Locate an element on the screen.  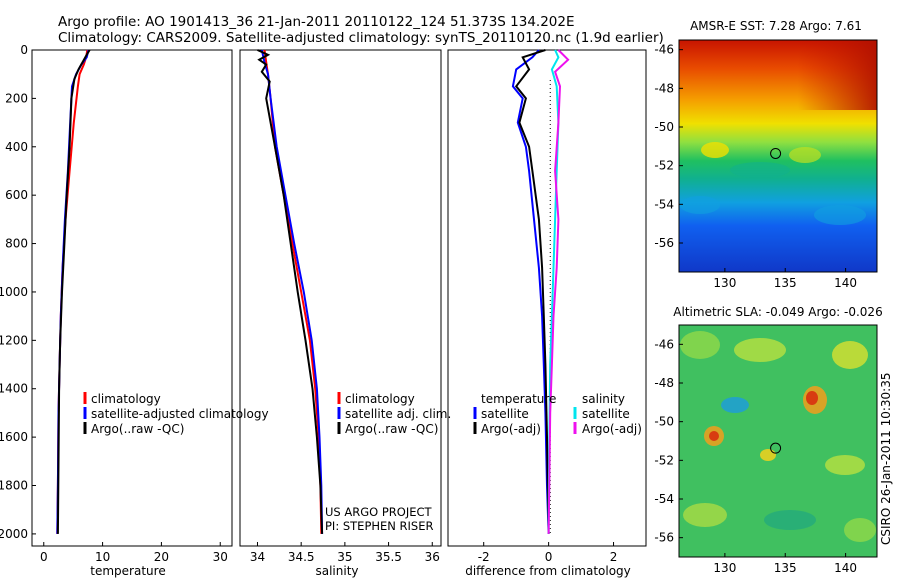
legend-label-satellite: satellite-adjusted climatology is located at coordinates (180, 414).